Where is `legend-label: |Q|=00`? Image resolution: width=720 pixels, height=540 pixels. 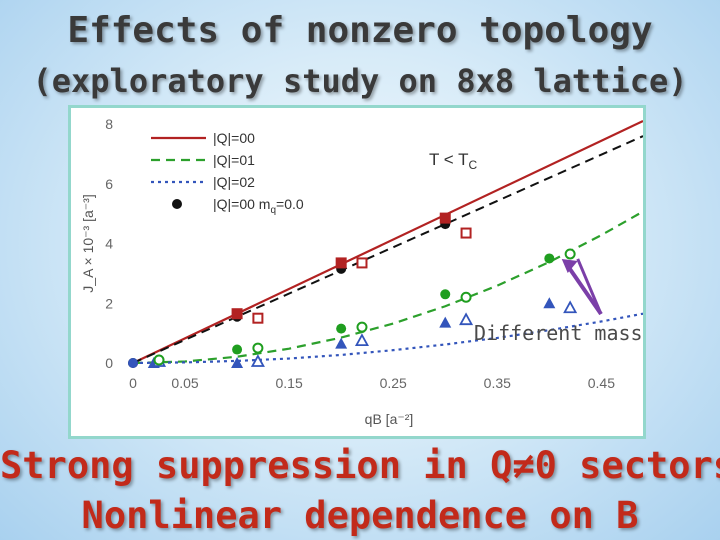
legend-label: |Q|=00 is located at coordinates (234, 138).